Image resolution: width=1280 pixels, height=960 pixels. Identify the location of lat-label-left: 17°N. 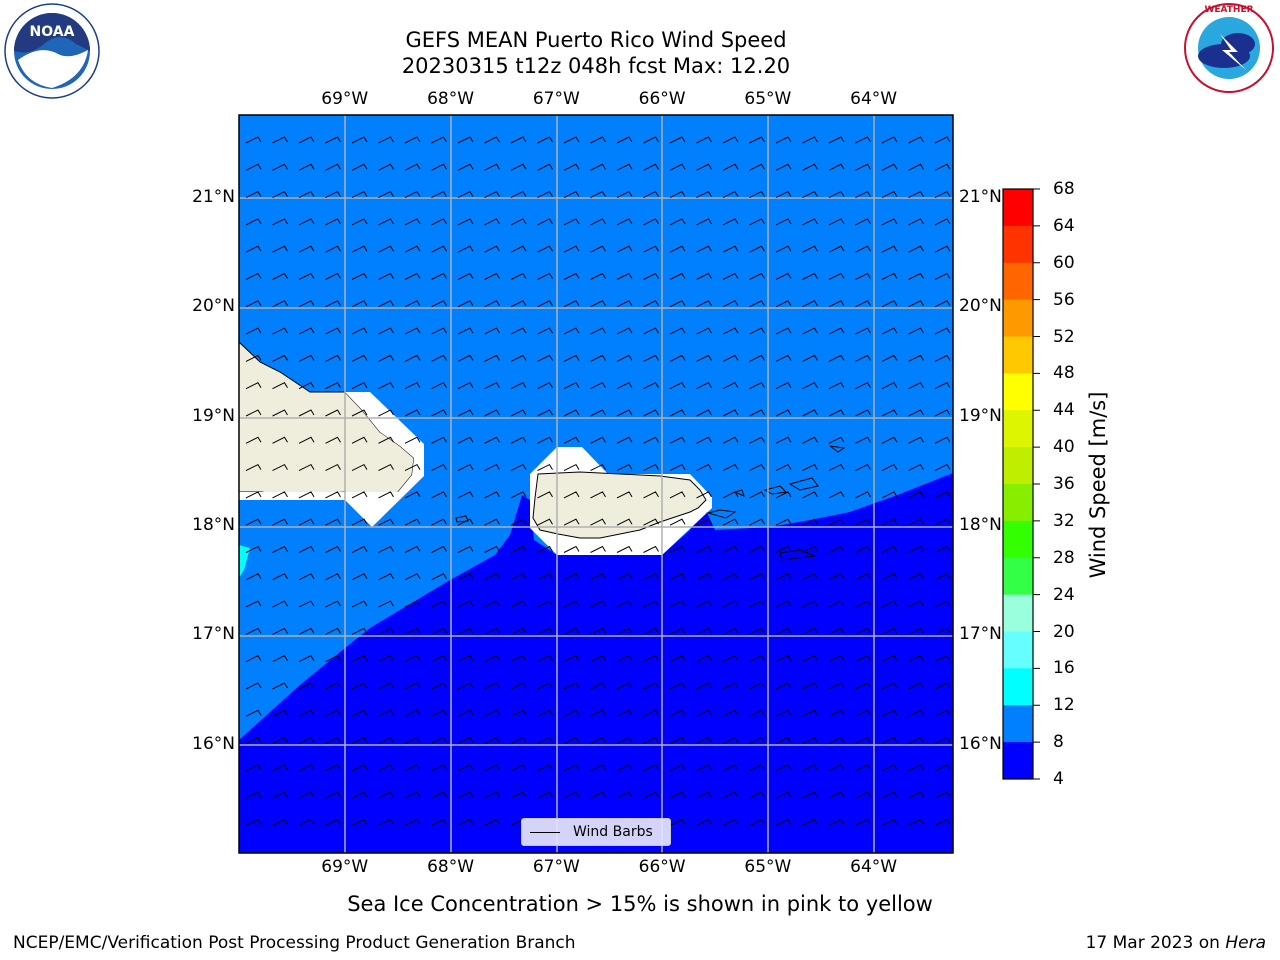
(213, 634).